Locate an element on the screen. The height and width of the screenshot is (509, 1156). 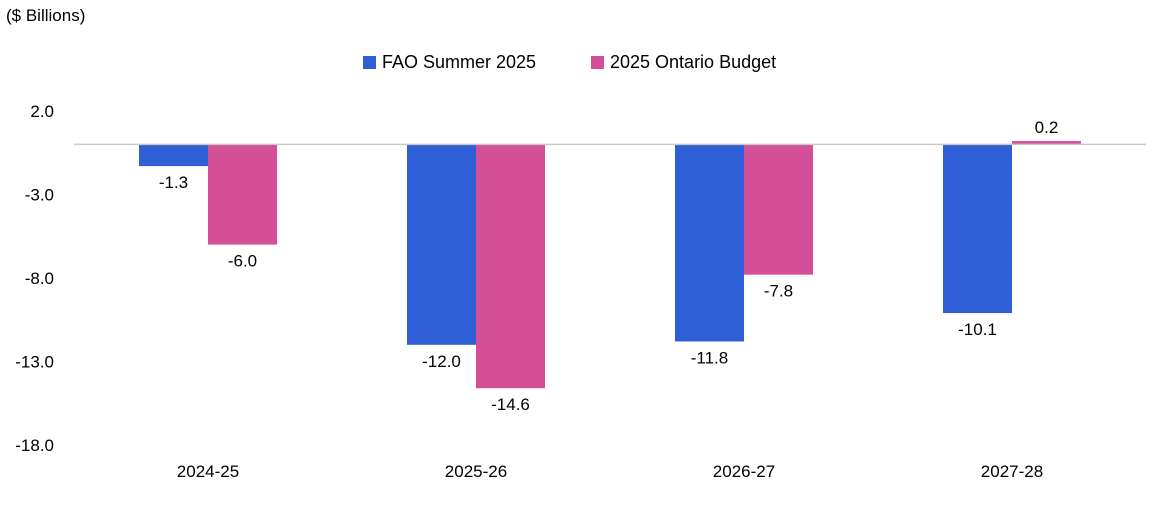
legend-item-budget: 2025 Ontario Budget is located at coordinates (683, 62).